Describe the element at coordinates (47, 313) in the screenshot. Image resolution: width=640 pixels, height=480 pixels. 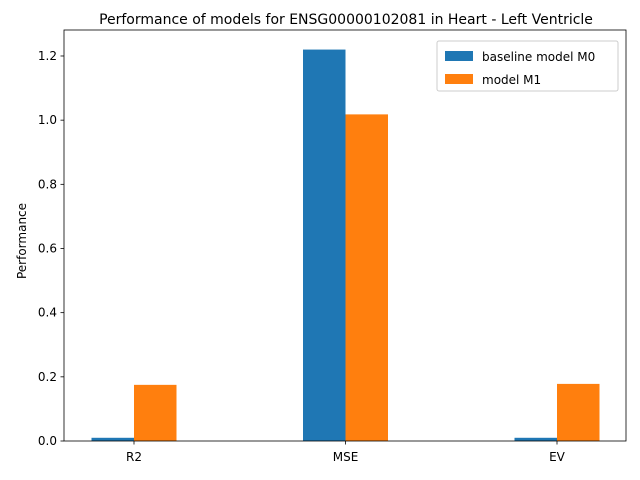
I see `y-tick-label: 0.4` at that location.